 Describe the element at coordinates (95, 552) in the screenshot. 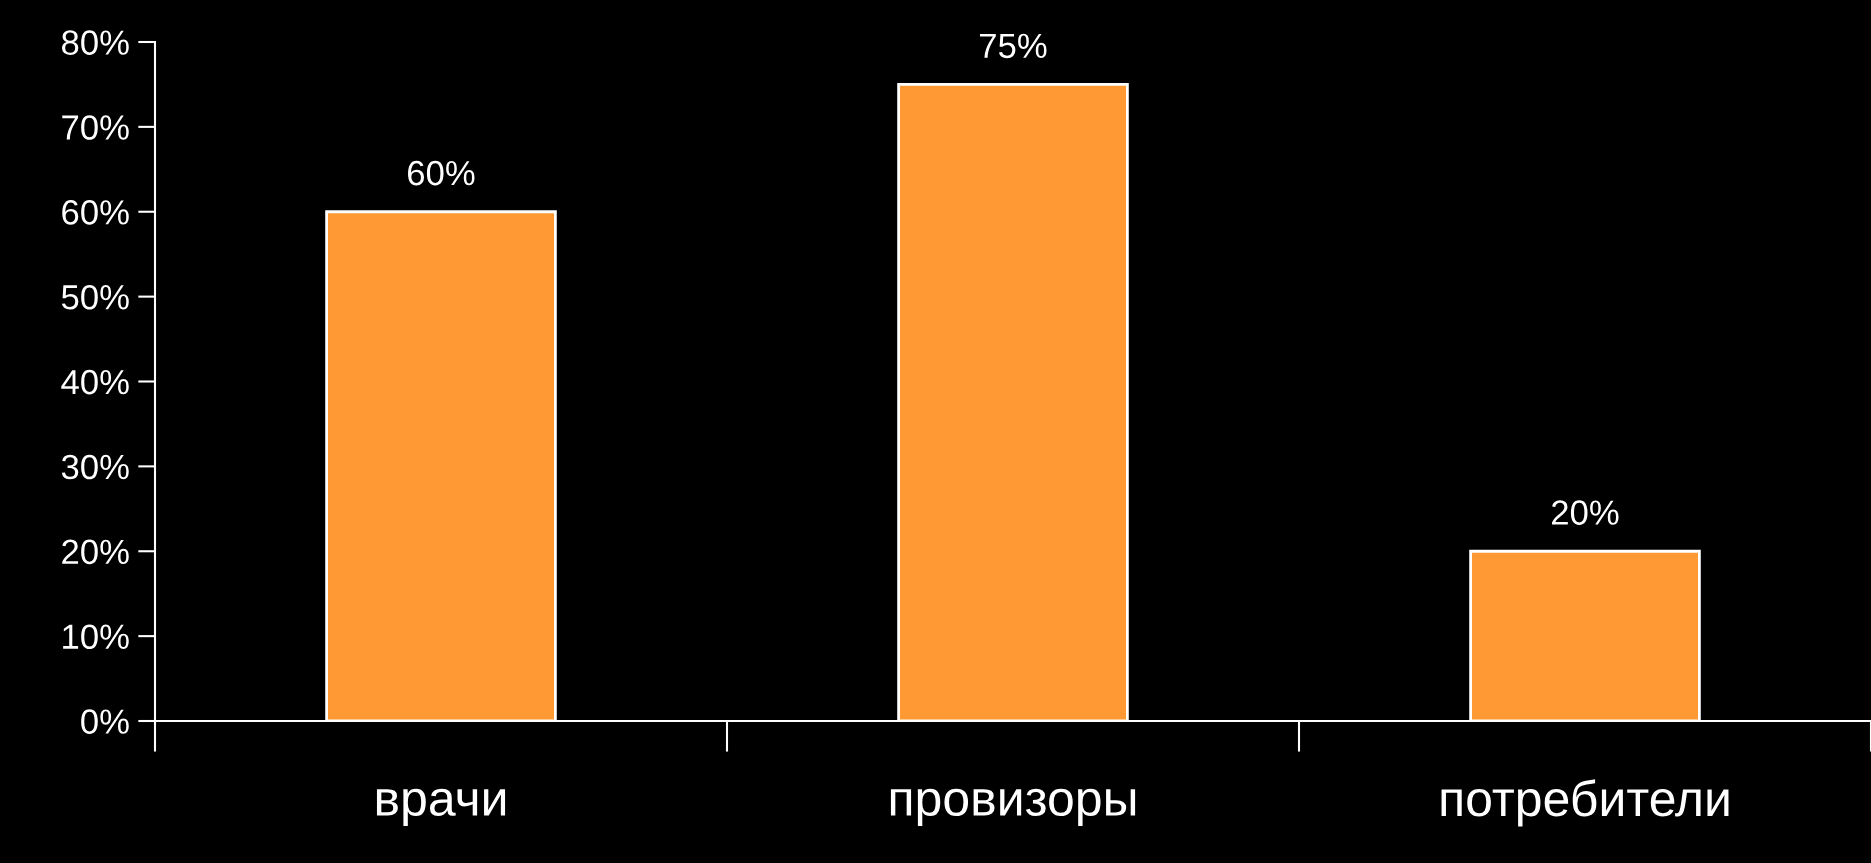

I see `y-tick-label: 20%` at that location.